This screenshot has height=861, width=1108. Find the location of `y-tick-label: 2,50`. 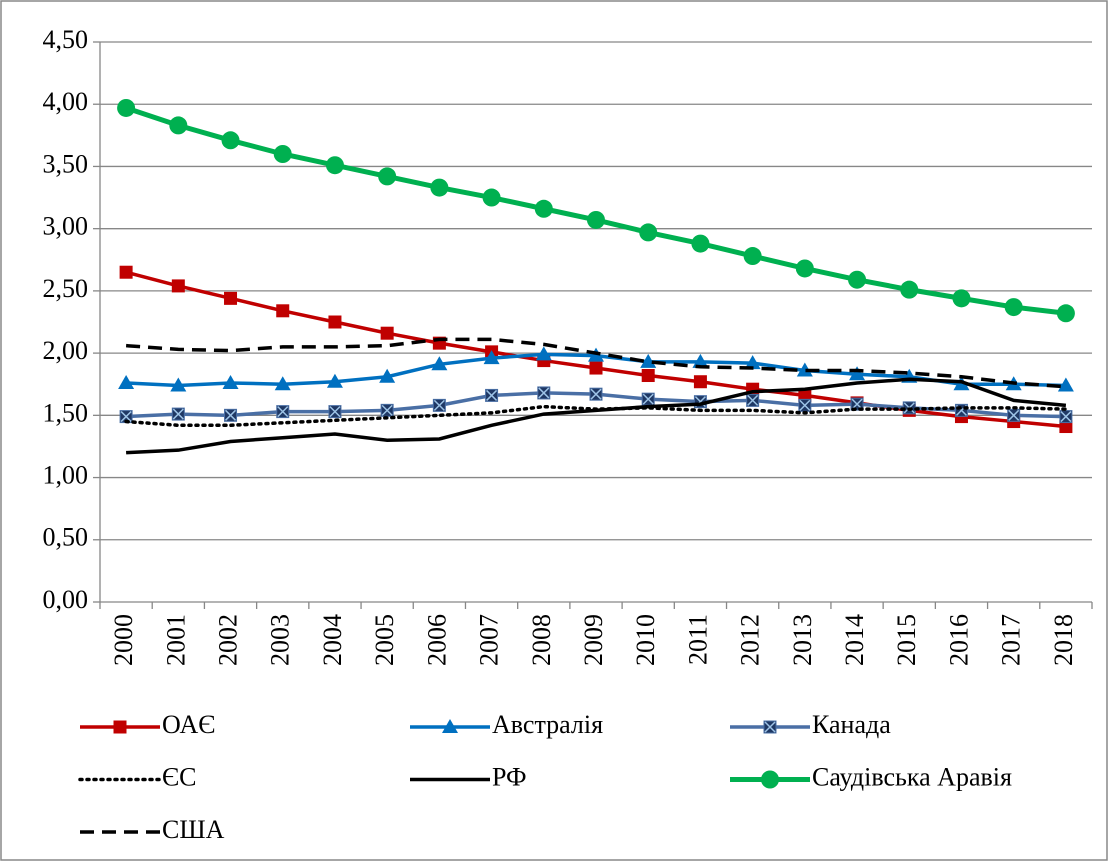

y-tick-label: 2,50 is located at coordinates (66, 288).